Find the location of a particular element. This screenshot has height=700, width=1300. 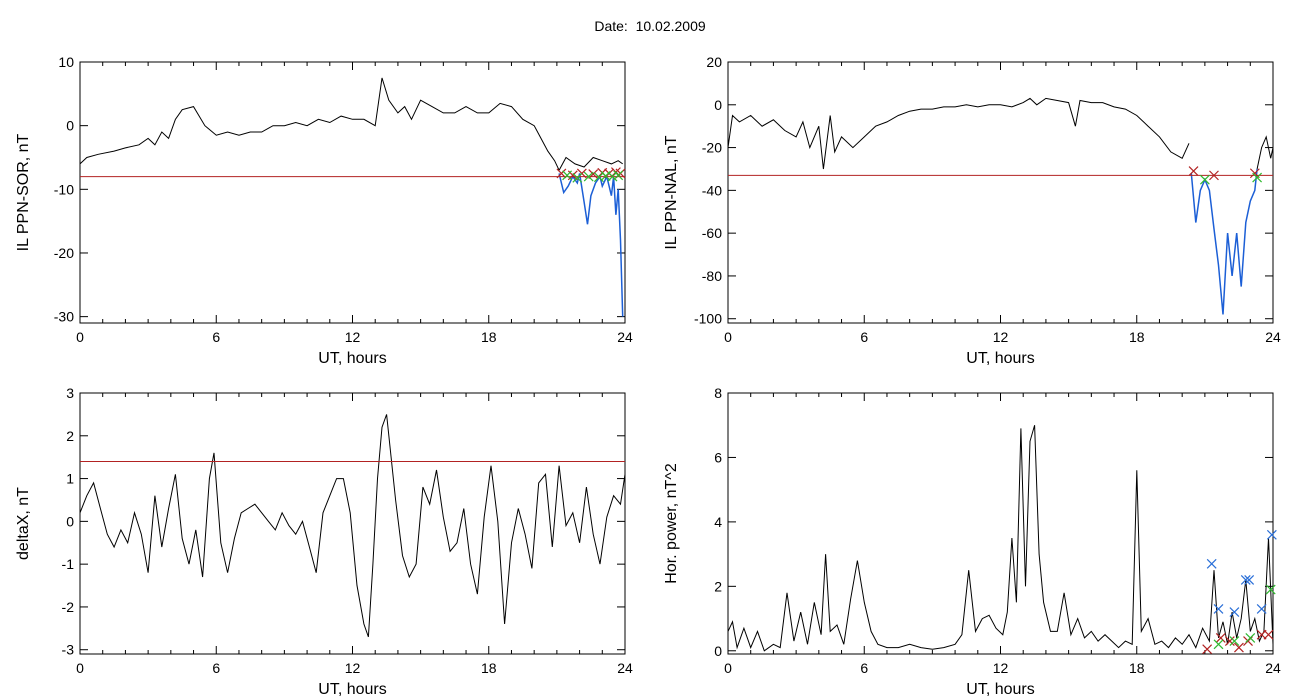

y-tick-label: 20 is located at coordinates (714, 62).